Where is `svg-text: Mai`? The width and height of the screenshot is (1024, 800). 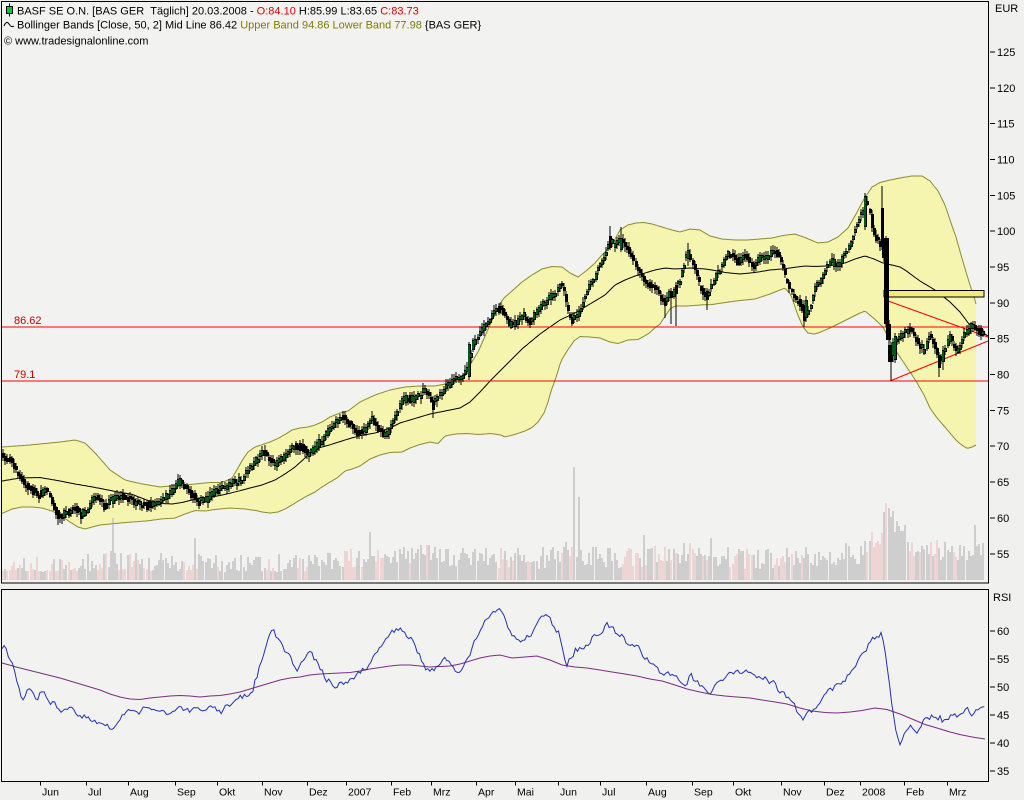
svg-text: Mai is located at coordinates (525, 793).